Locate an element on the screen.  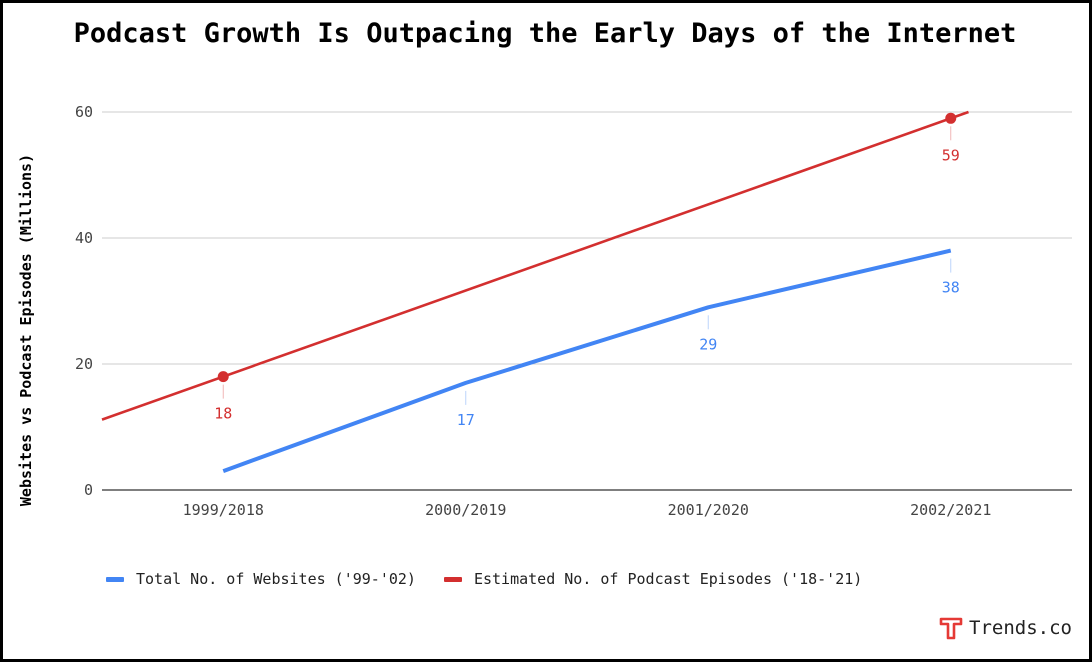
data-label: 38 is located at coordinates (951, 288).